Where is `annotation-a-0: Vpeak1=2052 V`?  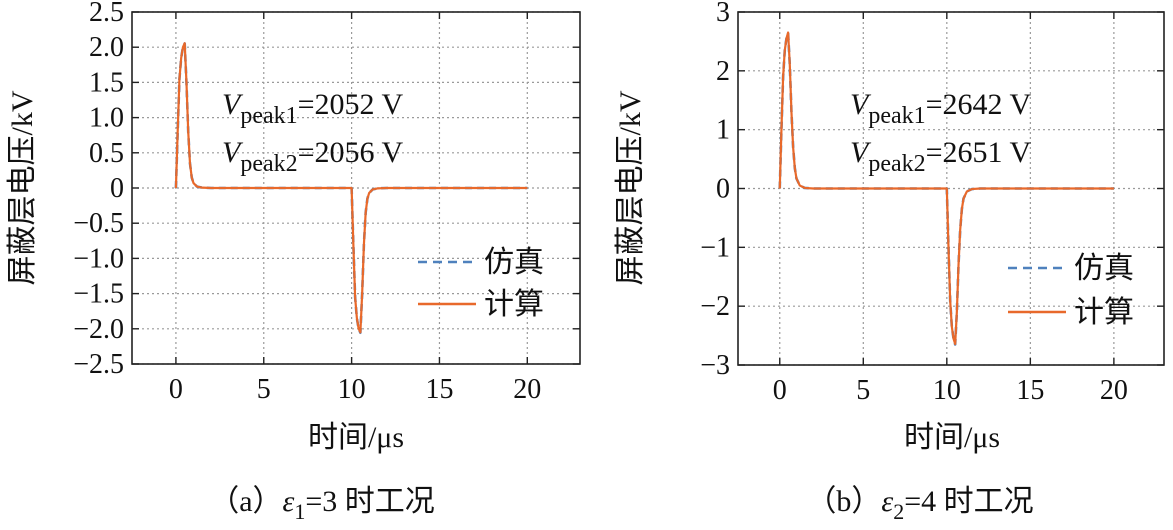 annotation-a-0: Vpeak1=2052 V is located at coordinates (313, 108).